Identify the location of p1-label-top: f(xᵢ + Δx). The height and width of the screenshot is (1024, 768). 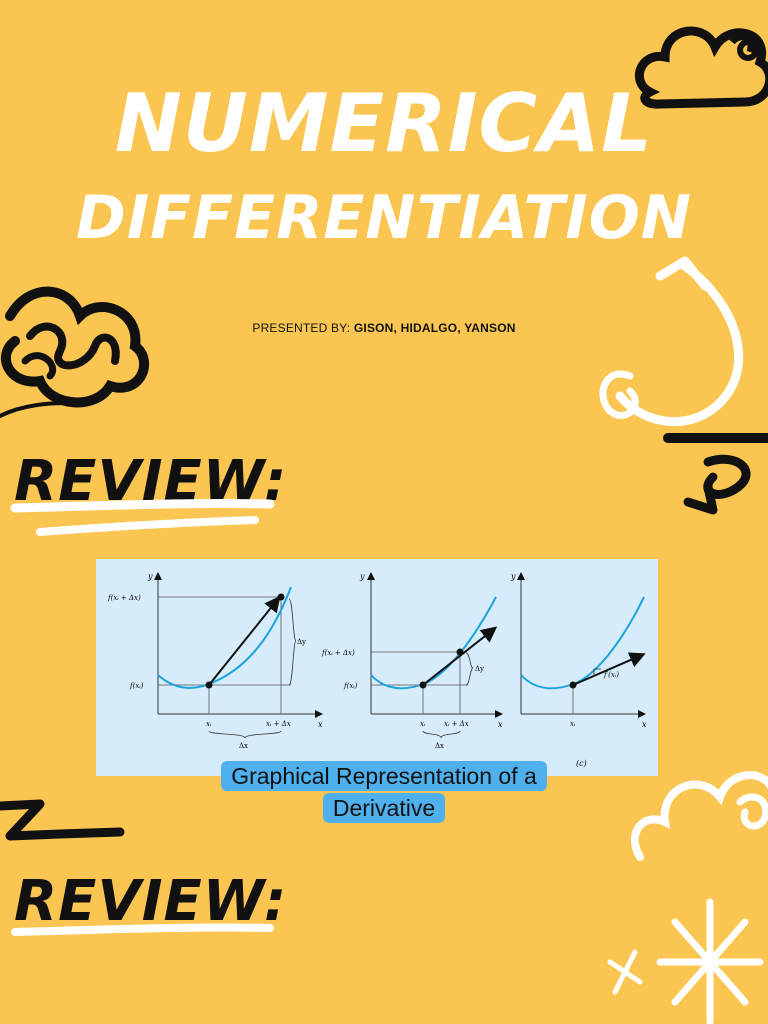
(124, 598).